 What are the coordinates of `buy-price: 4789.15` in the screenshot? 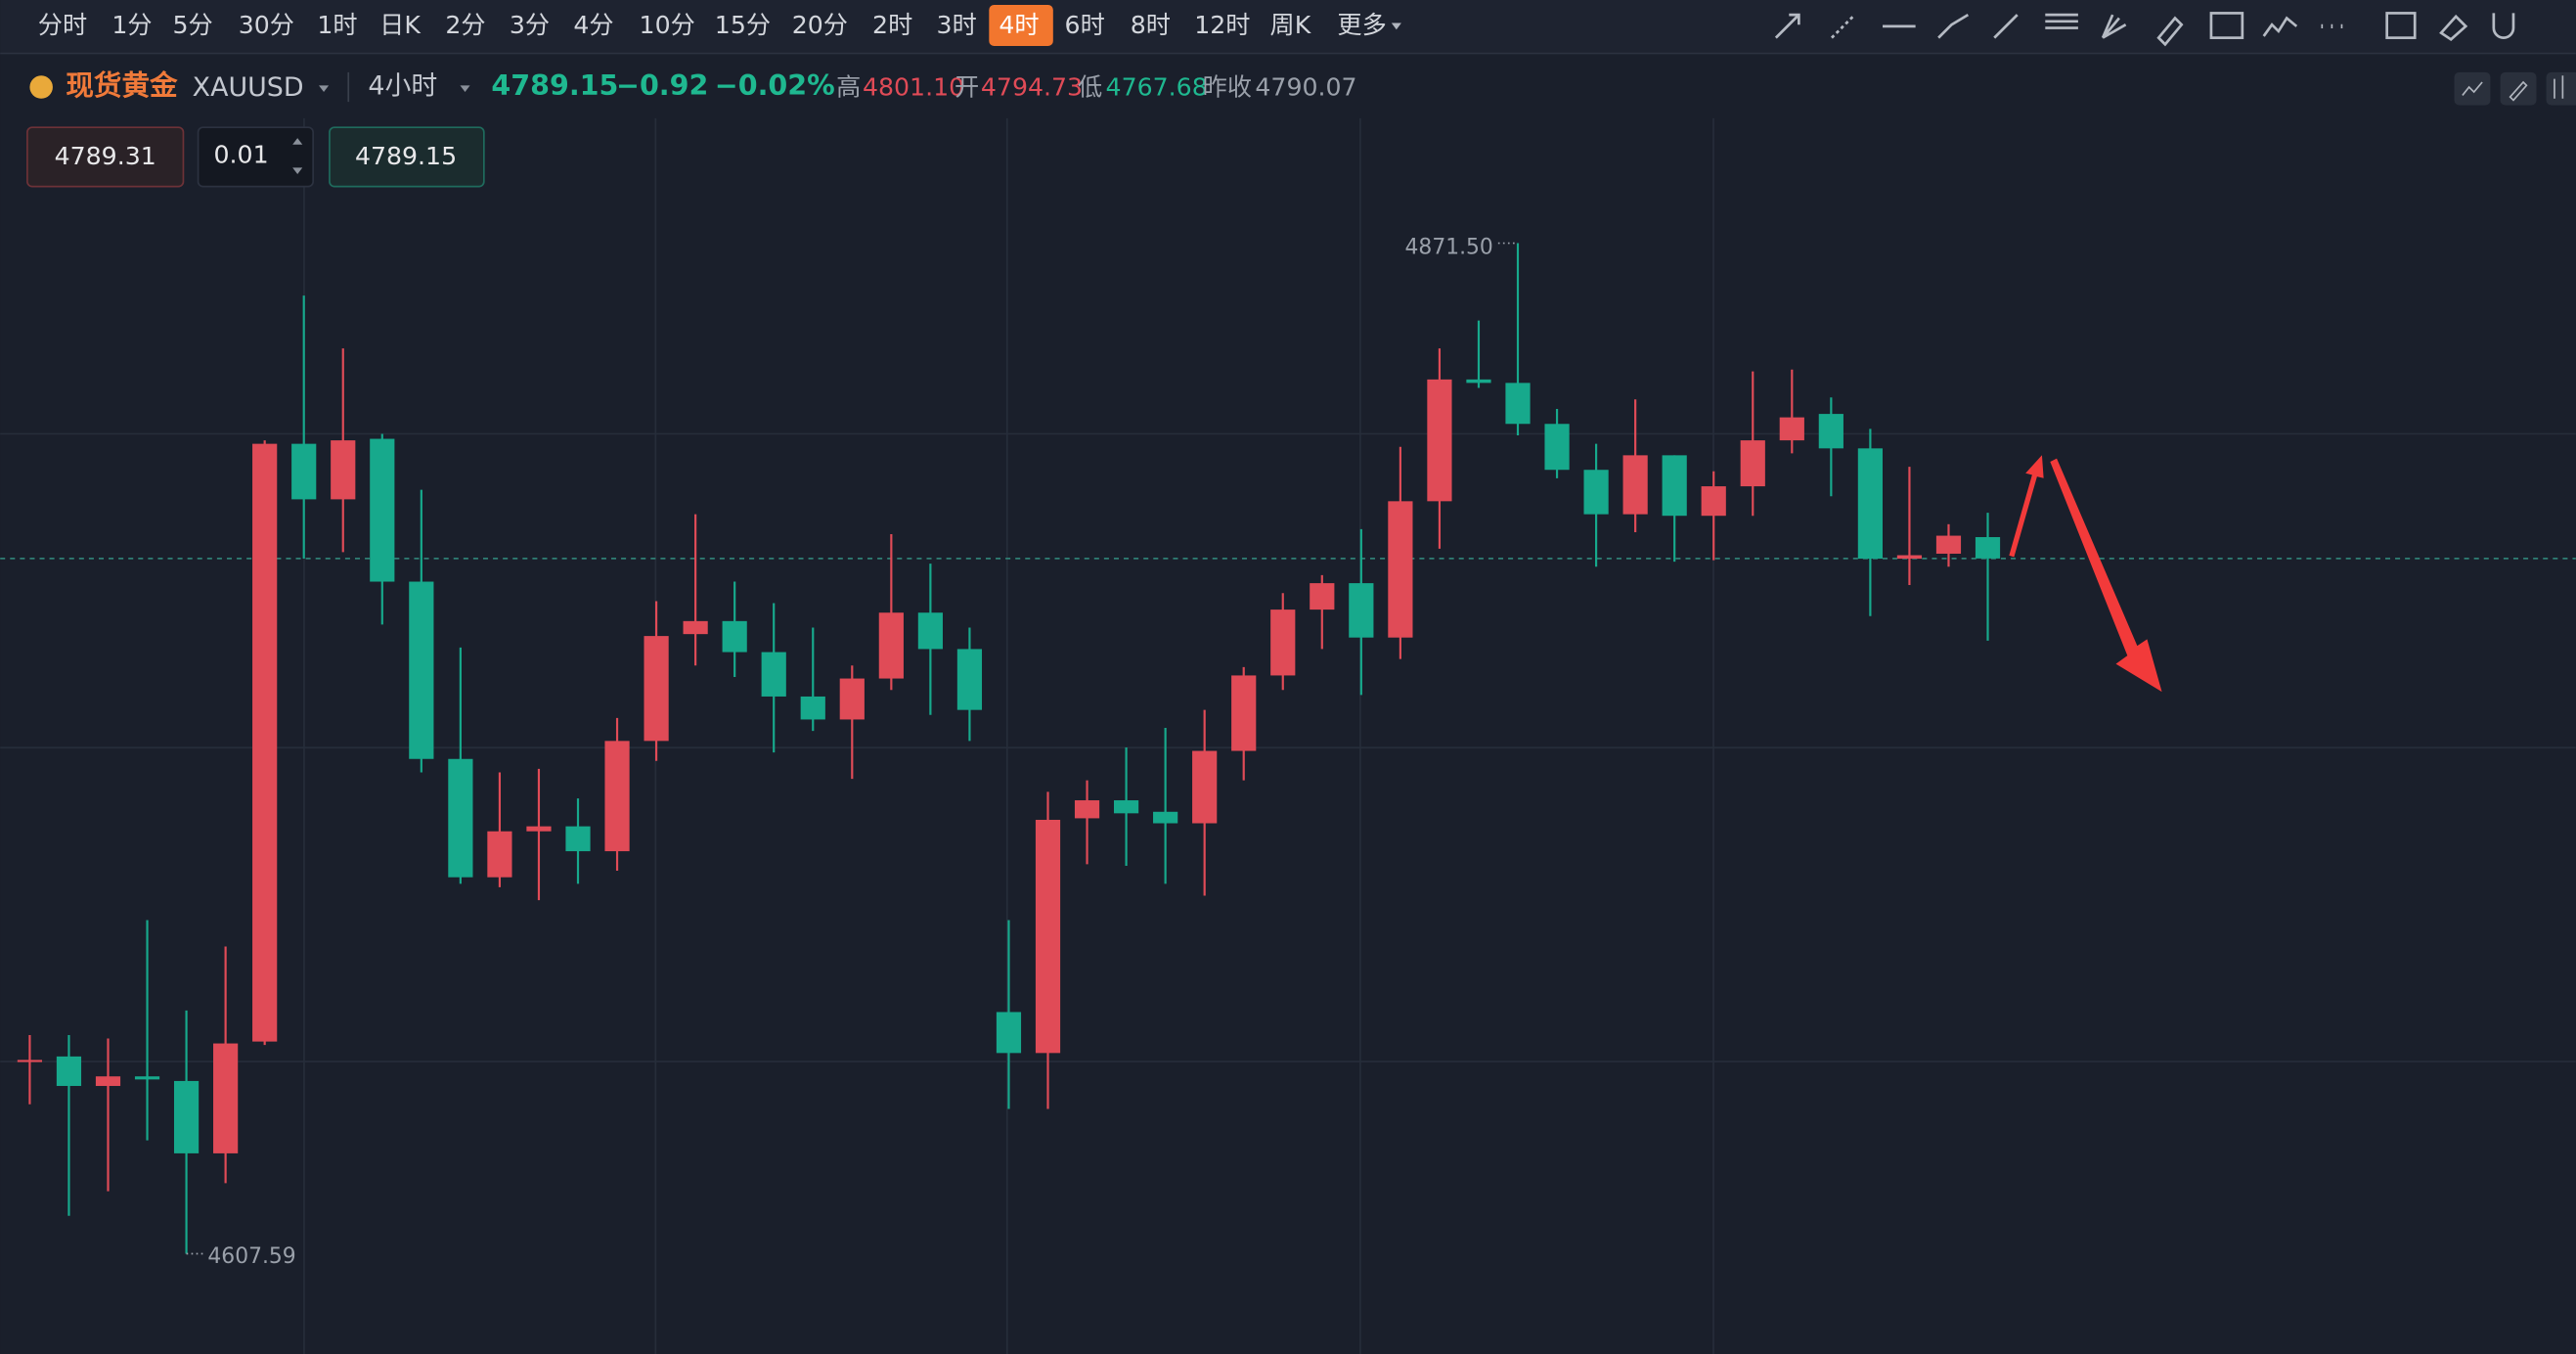 It's located at (406, 156).